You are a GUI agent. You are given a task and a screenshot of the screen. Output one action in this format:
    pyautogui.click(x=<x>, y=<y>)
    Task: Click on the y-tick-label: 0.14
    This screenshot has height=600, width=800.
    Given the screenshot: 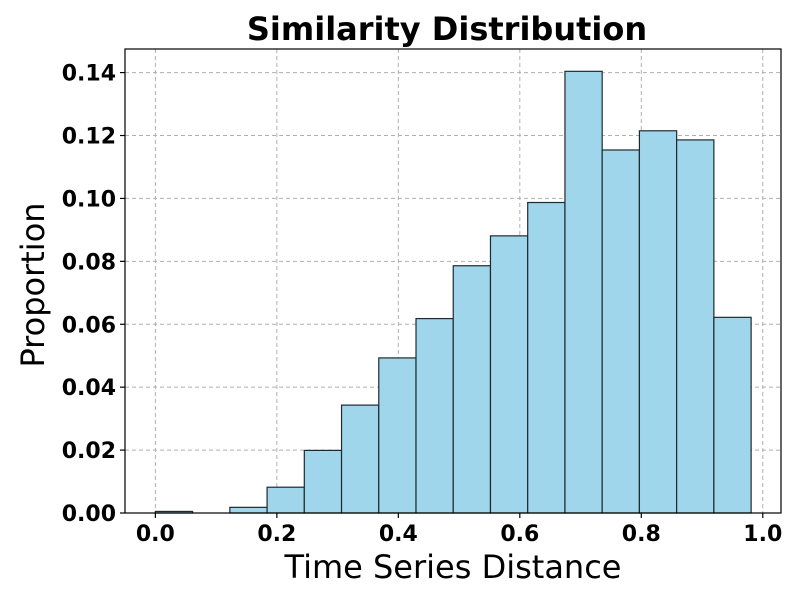 What is the action you would take?
    pyautogui.click(x=89, y=74)
    